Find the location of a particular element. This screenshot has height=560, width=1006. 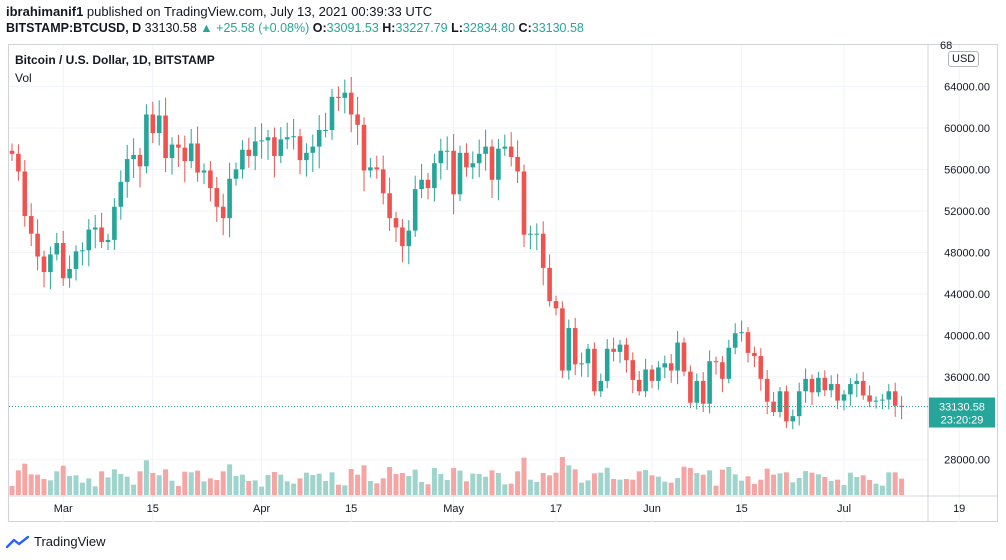

author-name: ibrahimanif1 is located at coordinates (45, 11).